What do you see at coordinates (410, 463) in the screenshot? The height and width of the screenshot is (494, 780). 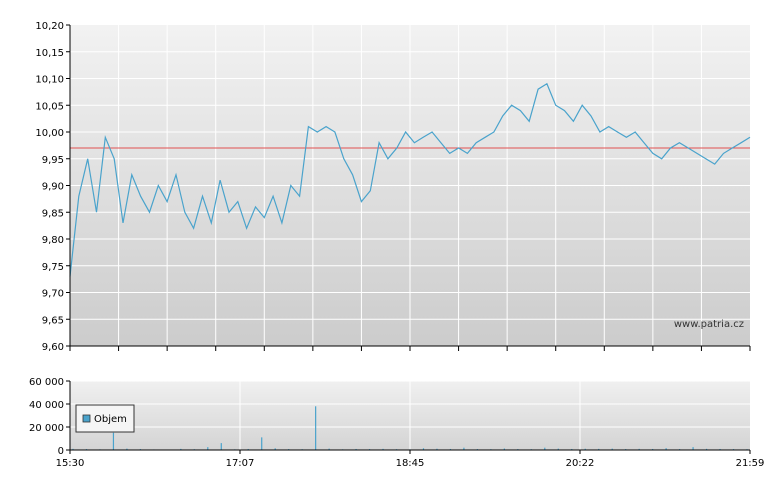 I see `volume-x-tick-label: 18:45` at bounding box center [410, 463].